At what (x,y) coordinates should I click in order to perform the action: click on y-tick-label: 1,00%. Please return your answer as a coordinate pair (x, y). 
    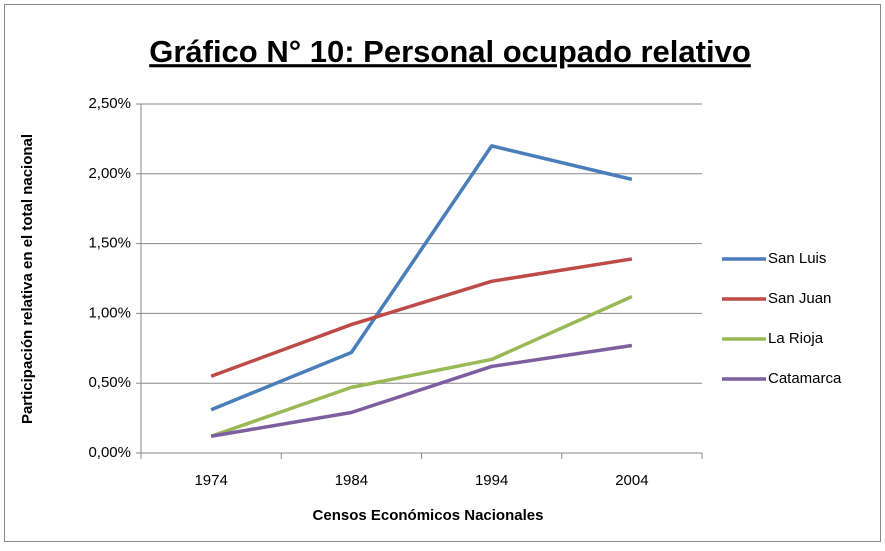
    Looking at the image, I should click on (109, 312).